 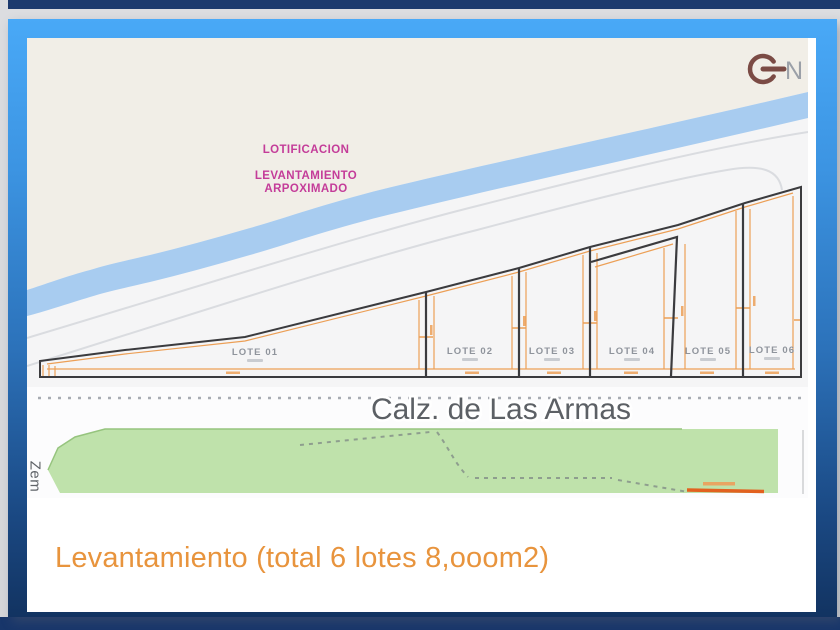 I want to click on annotation-line-2: LEVANTAMIENTO, so click(x=306, y=176).